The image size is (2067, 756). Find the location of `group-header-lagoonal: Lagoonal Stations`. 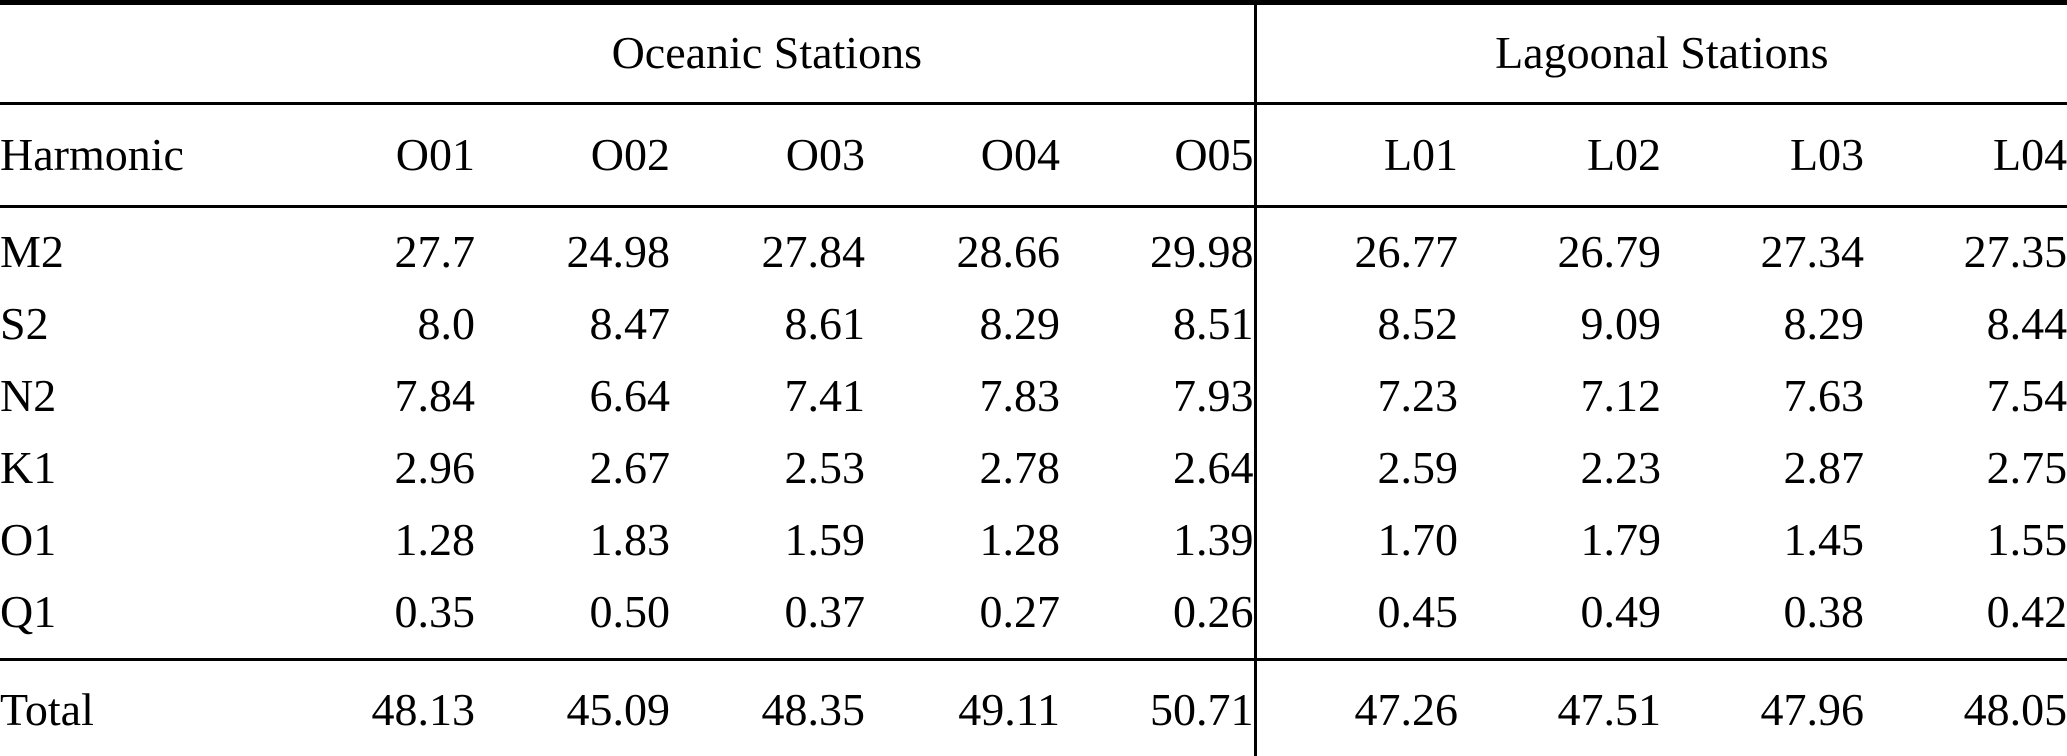

group-header-lagoonal: Lagoonal Stations is located at coordinates (1660, 53).